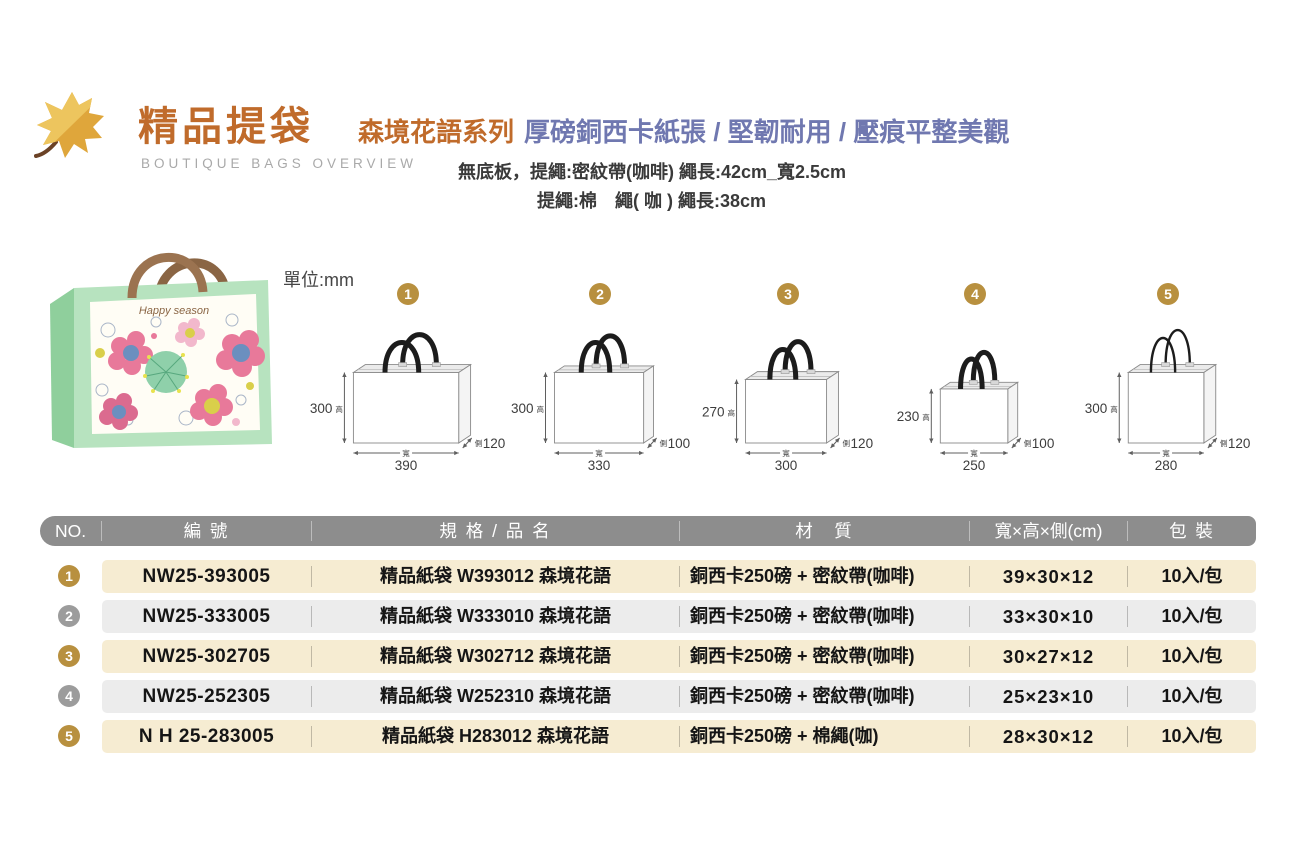 The image size is (1296, 856). What do you see at coordinates (180, 374) in the screenshot?
I see `flower-art` at bounding box center [180, 374].